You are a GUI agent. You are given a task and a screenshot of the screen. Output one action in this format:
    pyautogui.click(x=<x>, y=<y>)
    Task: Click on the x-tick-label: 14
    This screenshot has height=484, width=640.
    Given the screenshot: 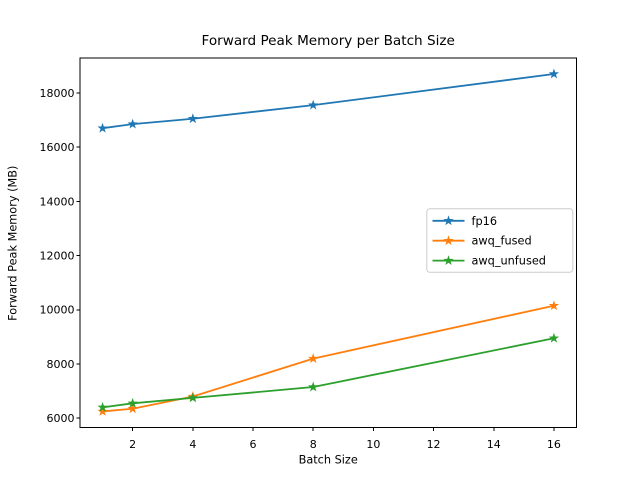 What is the action you would take?
    pyautogui.click(x=494, y=444)
    